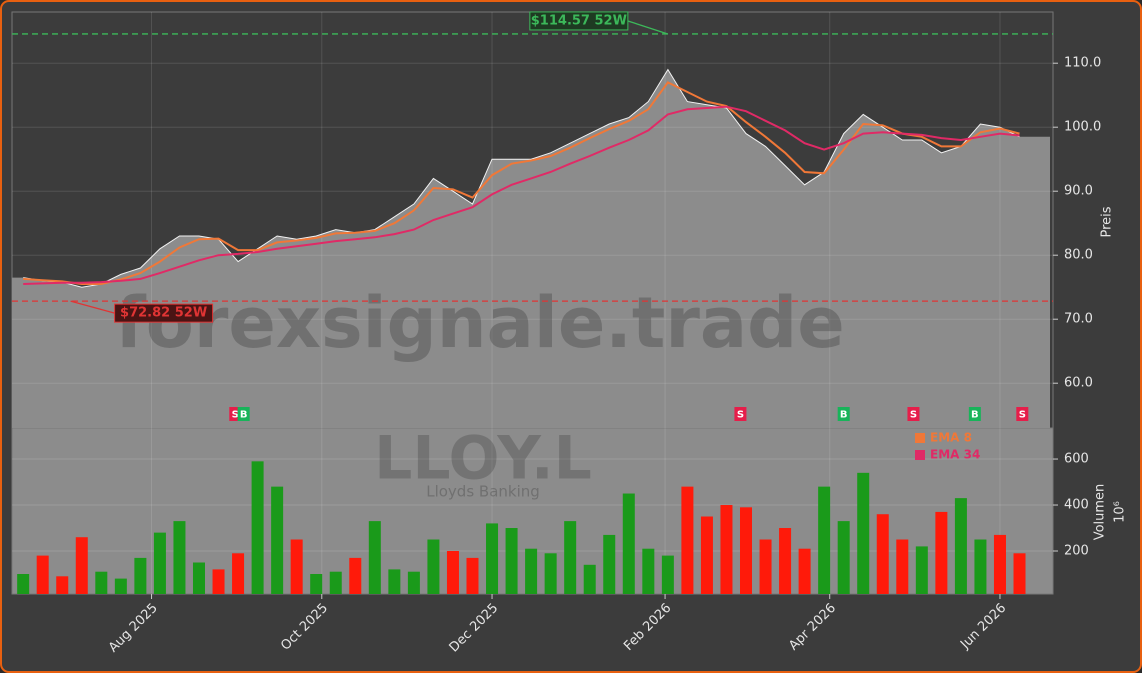 This screenshot has width=1142, height=673. What do you see at coordinates (483, 459) in the screenshot?
I see `watermark-symbol: LLOY.L` at bounding box center [483, 459].